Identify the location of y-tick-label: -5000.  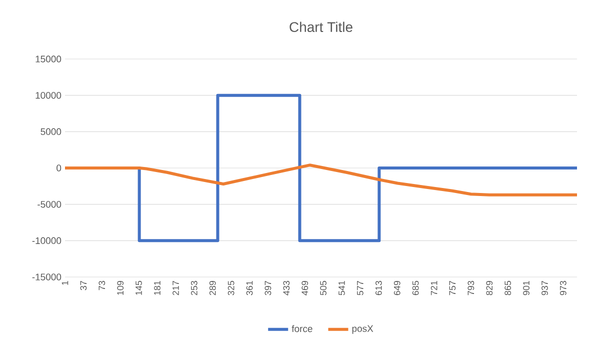
(50, 204).